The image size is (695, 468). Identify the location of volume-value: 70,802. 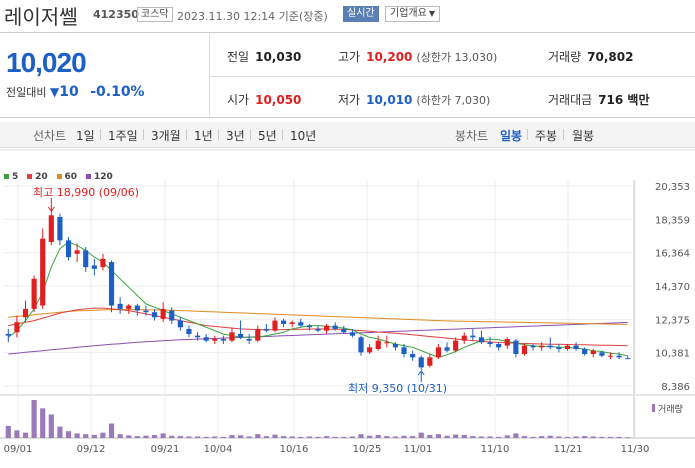
(610, 57).